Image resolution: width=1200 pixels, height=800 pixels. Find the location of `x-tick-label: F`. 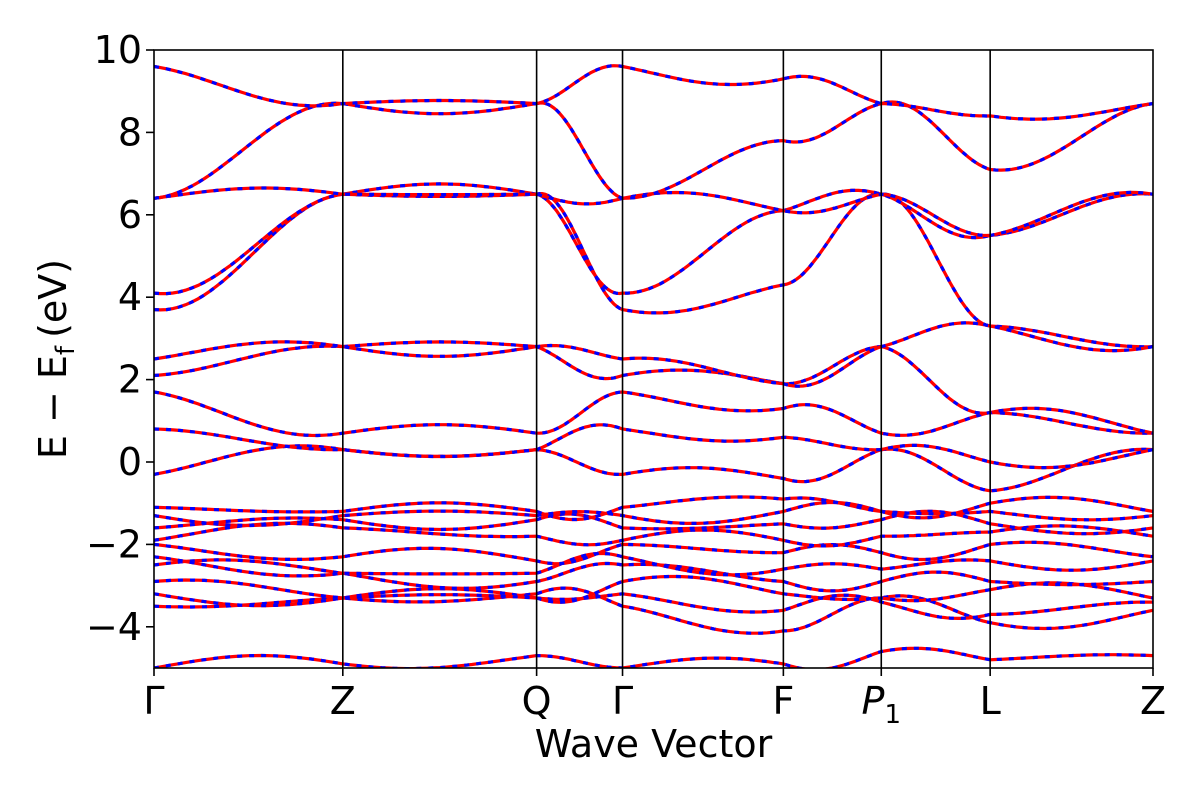

x-tick-label: F is located at coordinates (783, 701).